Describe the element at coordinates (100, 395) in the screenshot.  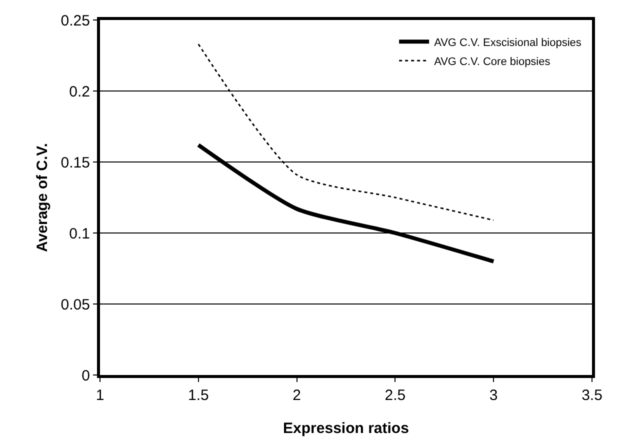
I see `x-tick-label: 1` at that location.